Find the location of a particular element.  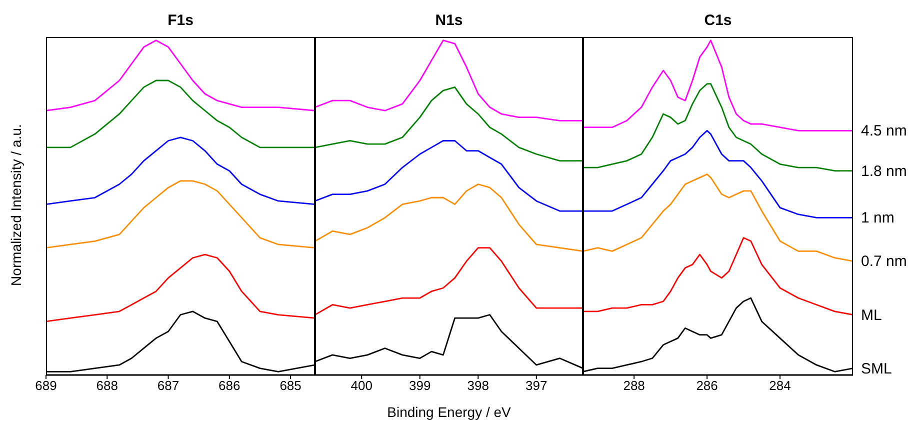

x-tick-label: 400 is located at coordinates (361, 386).